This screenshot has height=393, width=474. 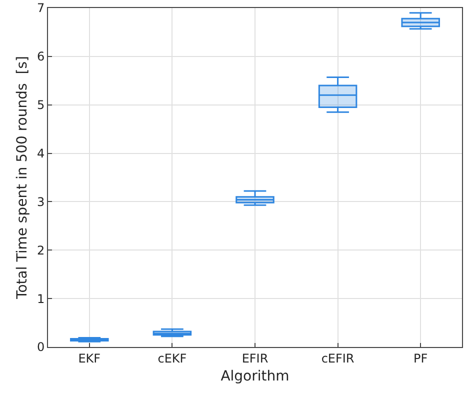 I want to click on y-axis-title: Total Time spent in 500 rounds [s], so click(x=22, y=178).